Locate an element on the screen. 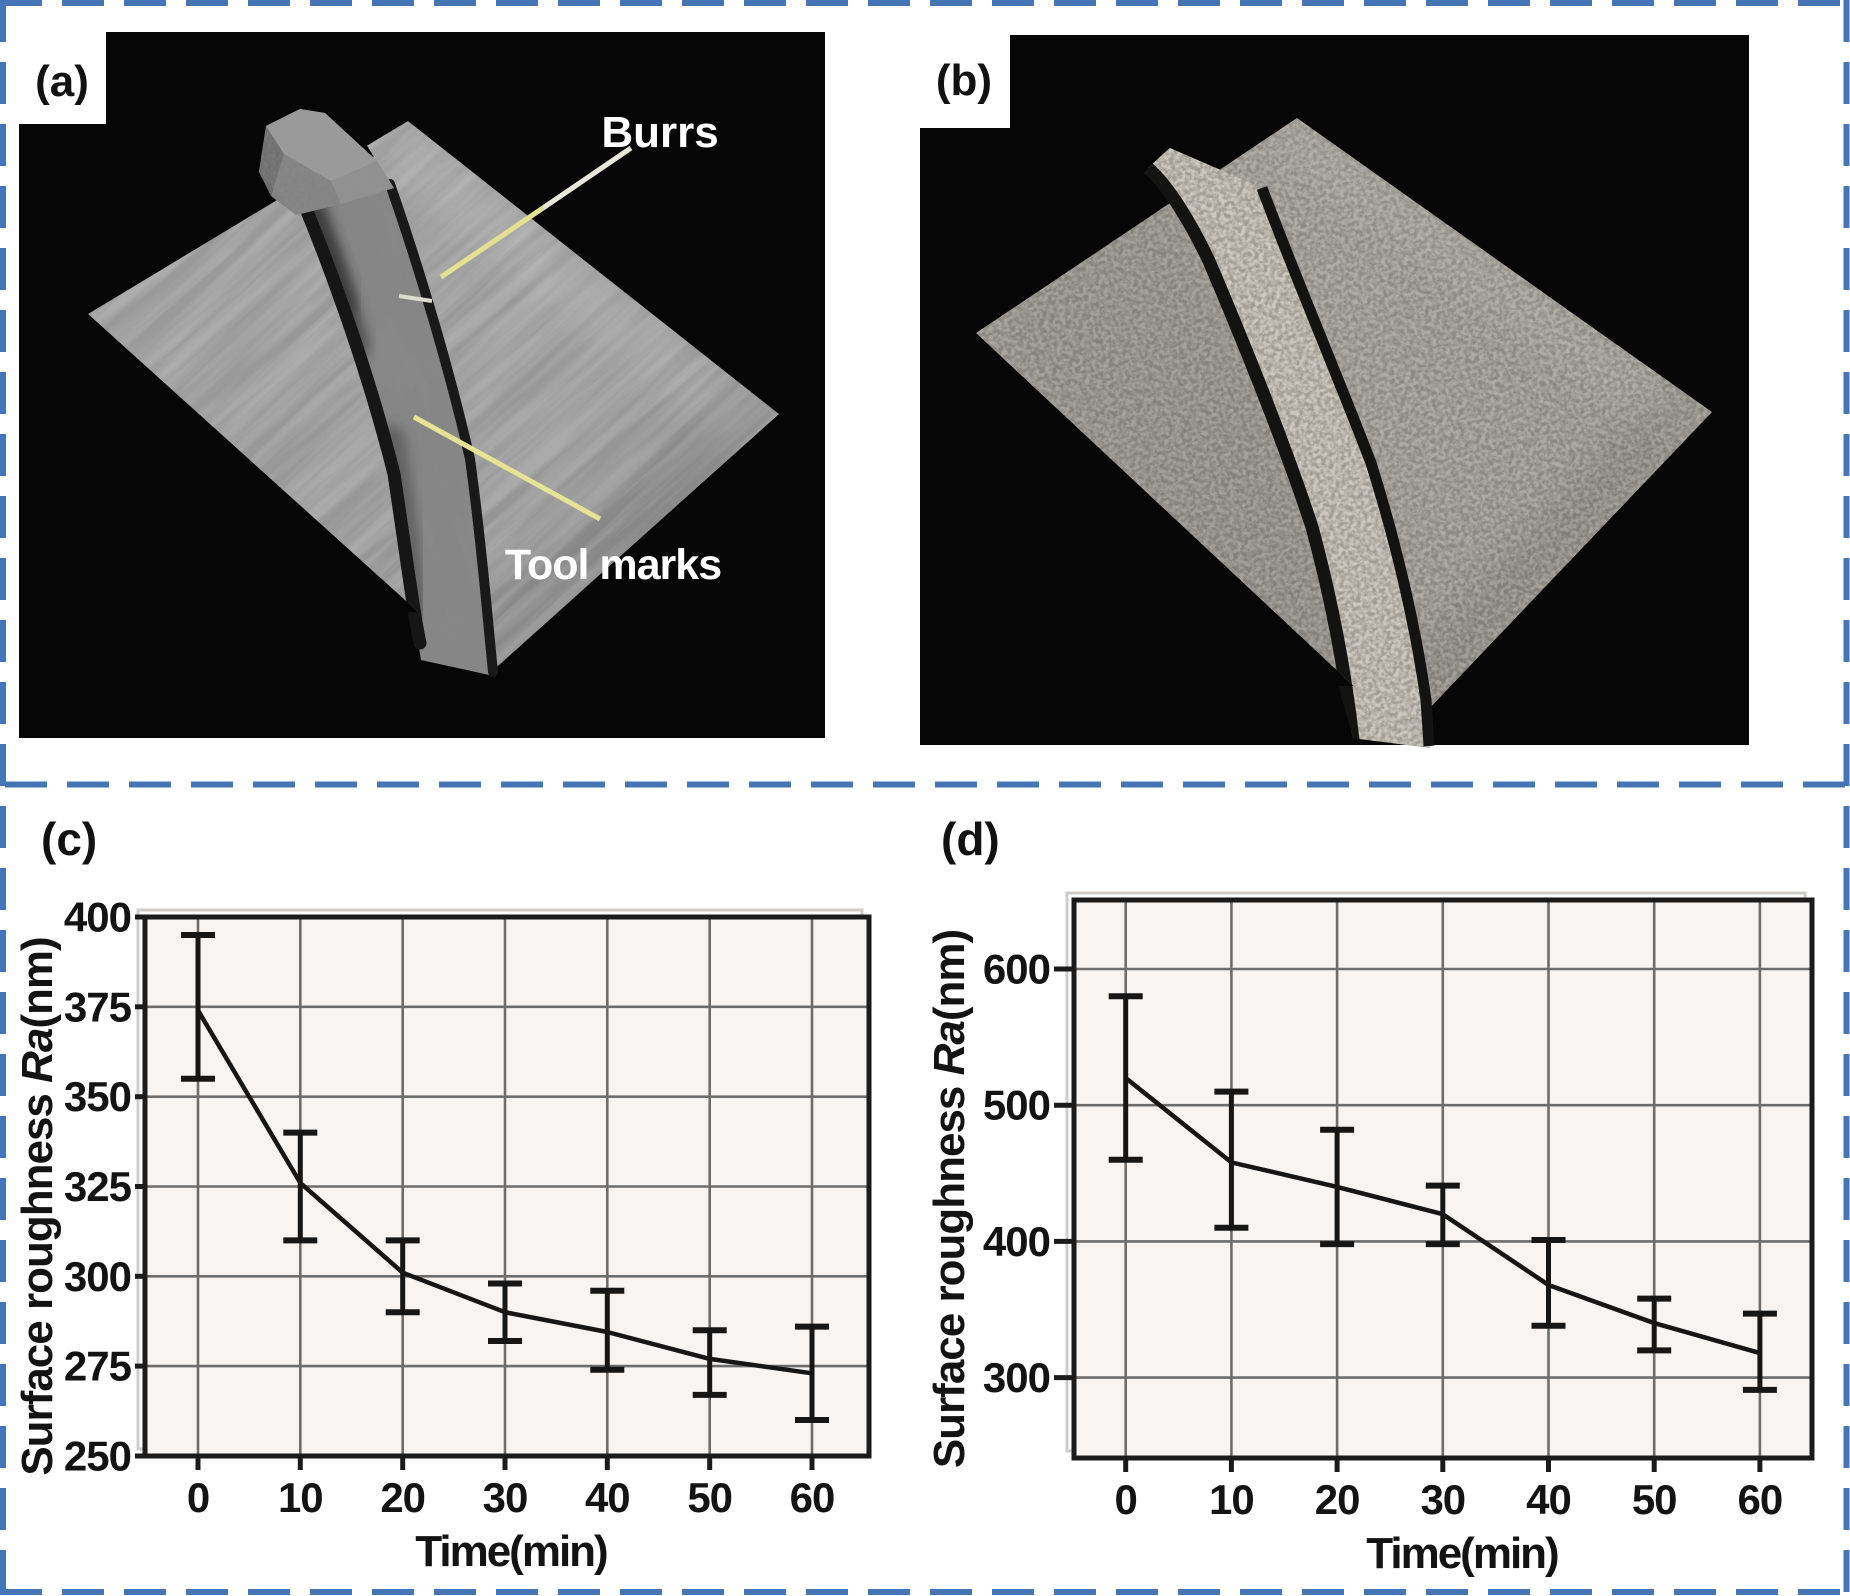 This screenshot has width=1850, height=1596. svg-text: (c) is located at coordinates (69, 839).